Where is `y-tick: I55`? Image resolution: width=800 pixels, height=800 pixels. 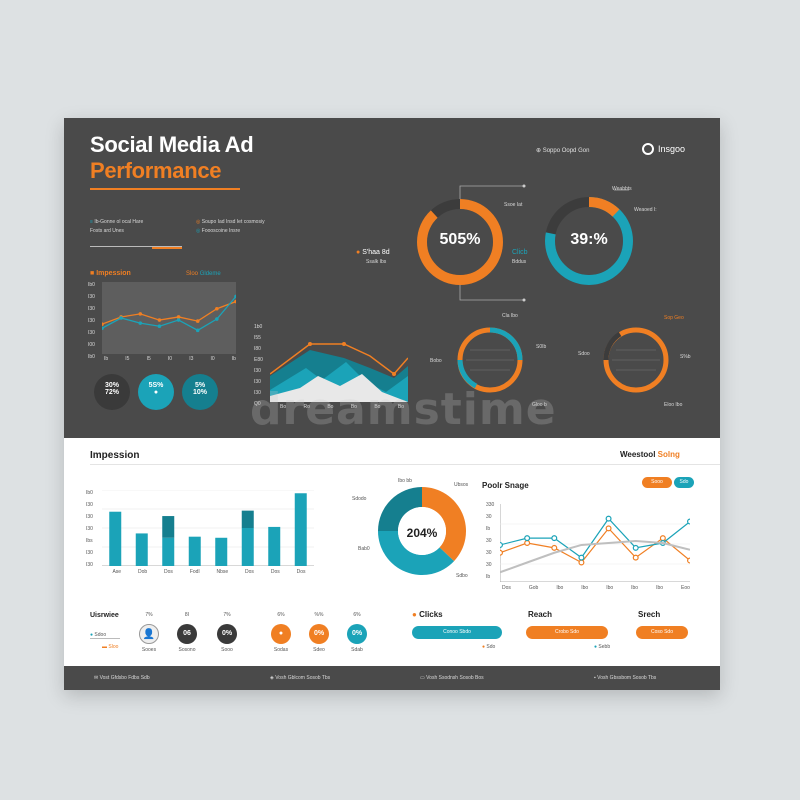
y-tick: I55 is located at coordinates (257, 338).